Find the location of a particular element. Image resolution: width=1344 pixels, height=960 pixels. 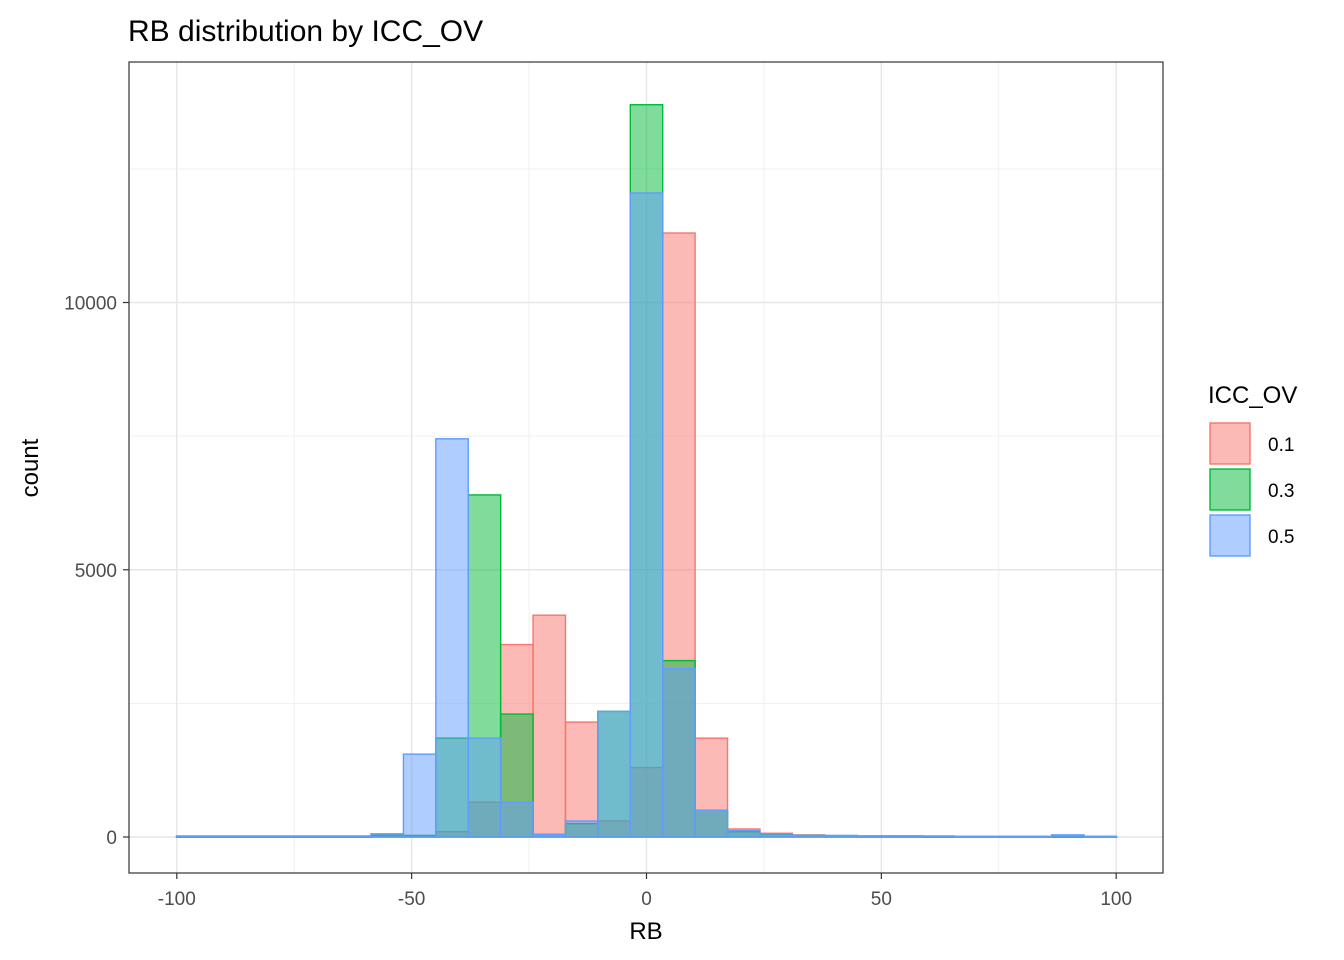

y-axis-title: count is located at coordinates (30, 467).